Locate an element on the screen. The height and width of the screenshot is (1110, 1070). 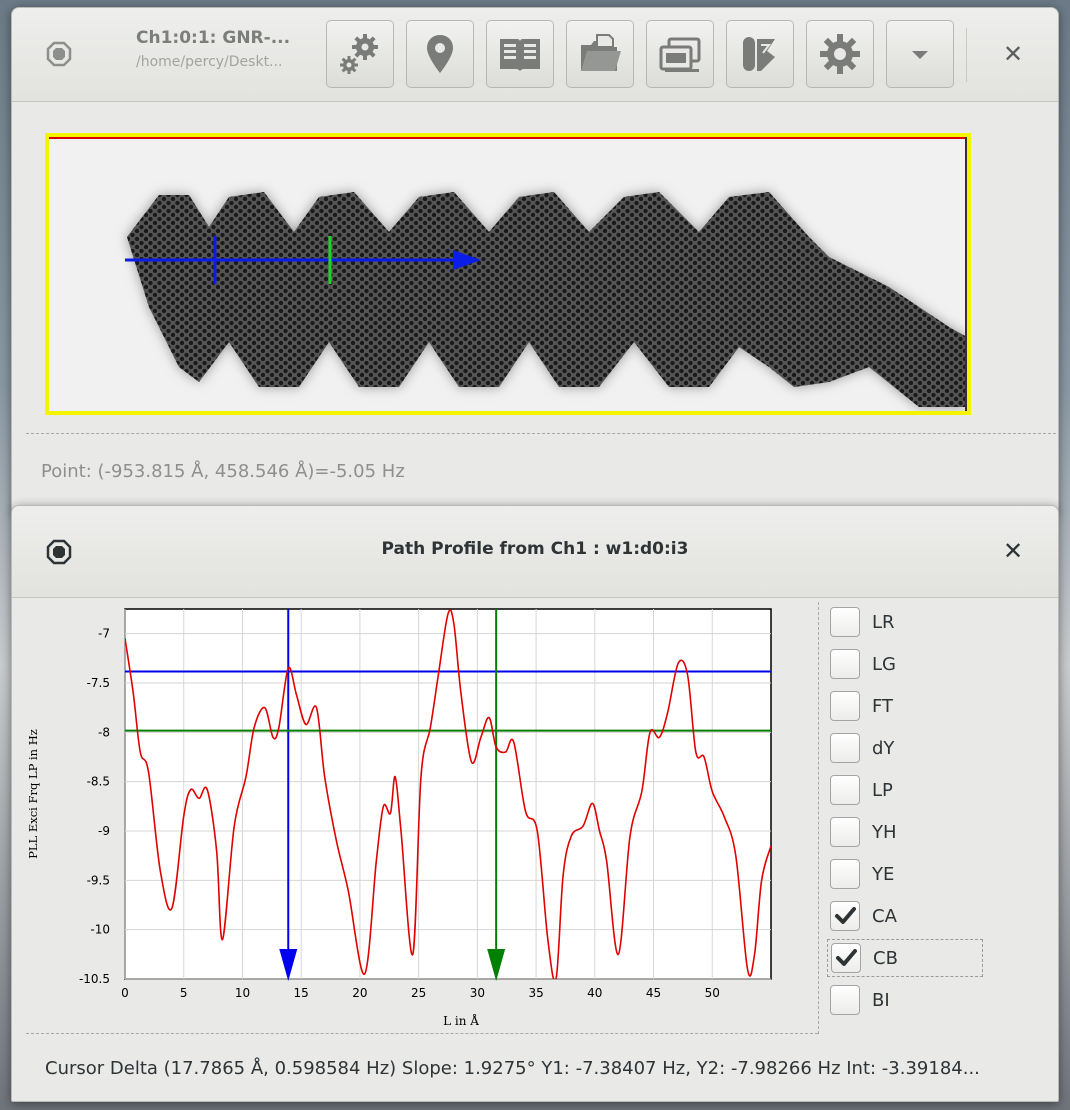
open-book-icon is located at coordinates (520, 55).